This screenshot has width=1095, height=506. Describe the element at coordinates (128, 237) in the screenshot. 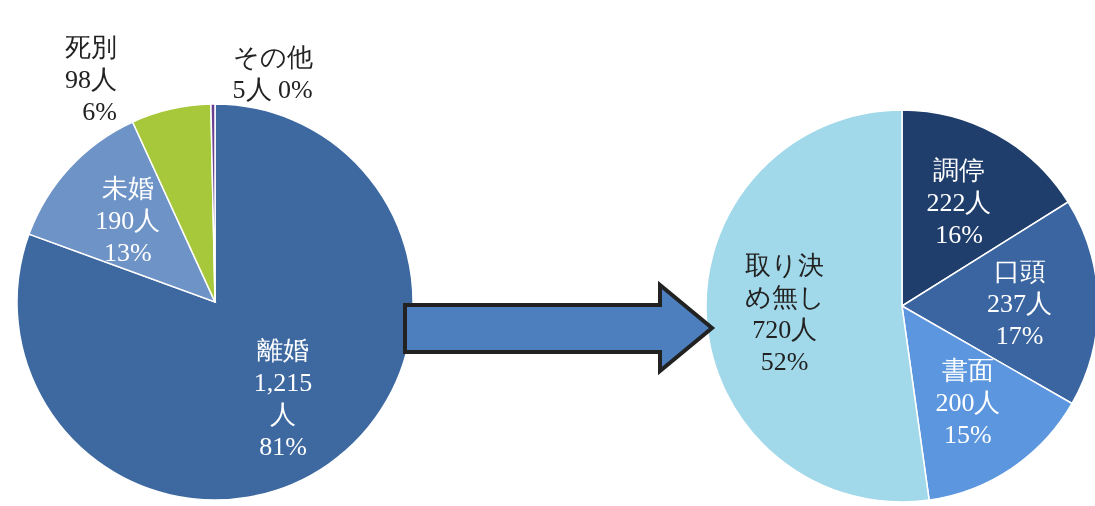

I see `data-label: 190人 13%` at that location.